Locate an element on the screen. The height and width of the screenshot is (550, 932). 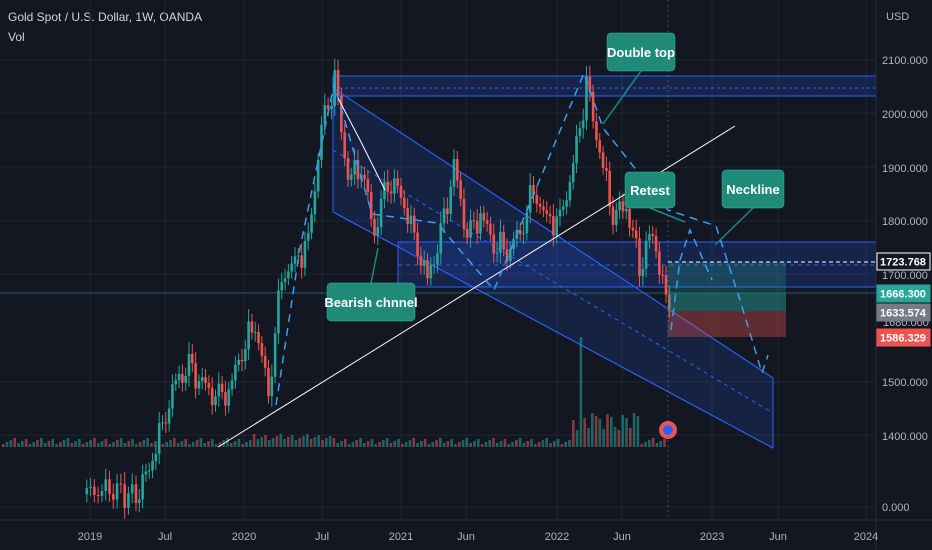
target-zone-upper is located at coordinates (727, 277).